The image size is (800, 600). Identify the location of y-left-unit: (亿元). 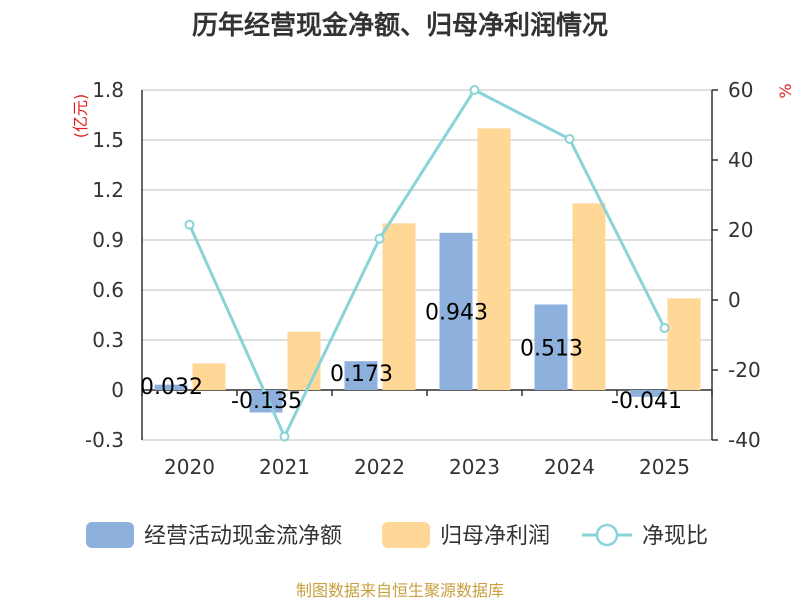
(80, 116).